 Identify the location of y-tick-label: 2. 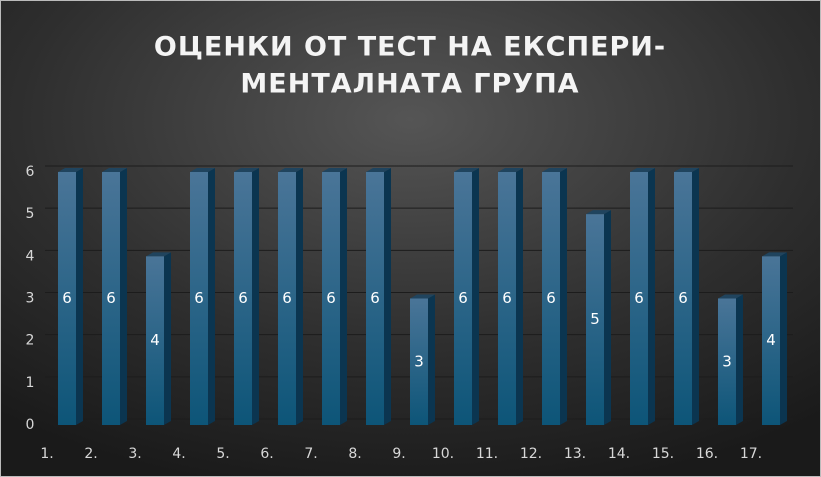
(30, 341).